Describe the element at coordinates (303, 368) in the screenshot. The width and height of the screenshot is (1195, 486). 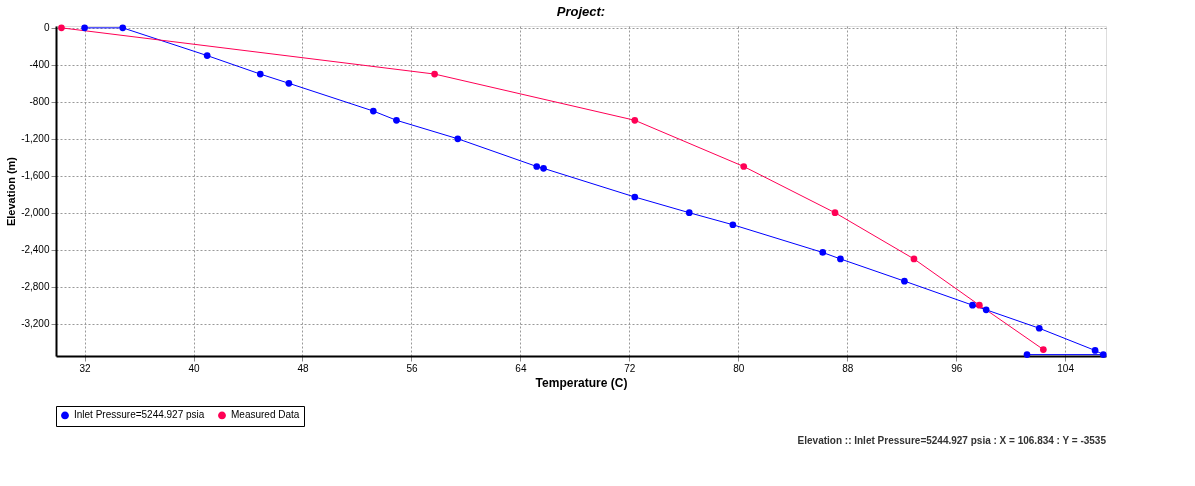
I see `x-tick-label: 48` at that location.